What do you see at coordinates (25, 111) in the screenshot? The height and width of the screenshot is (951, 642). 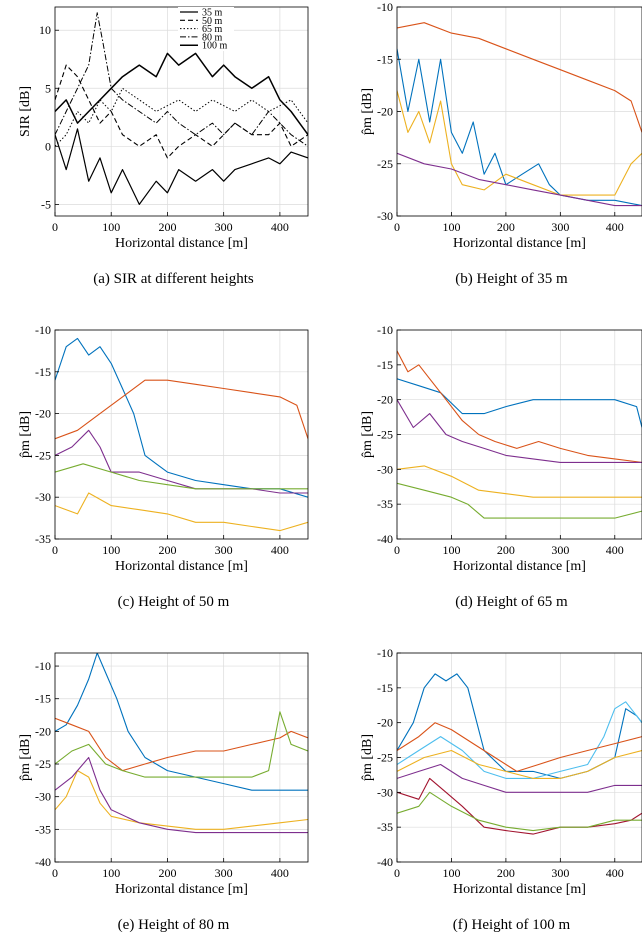 I see `y-axis-label: SIR [dB]` at bounding box center [25, 111].